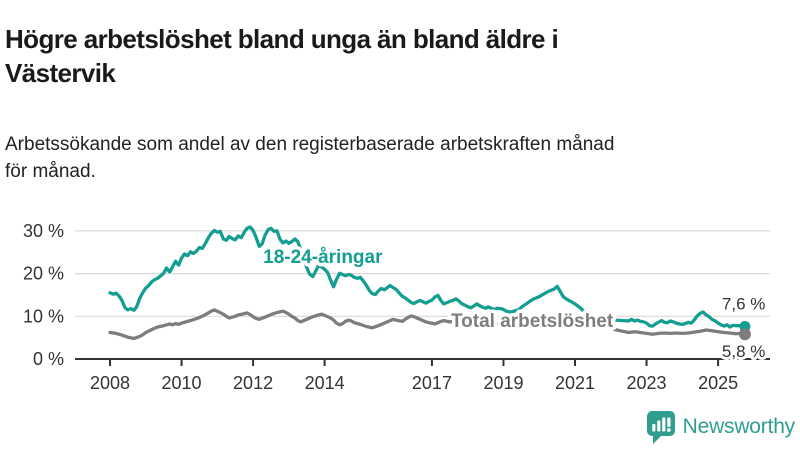 The image size is (800, 450). I want to click on x-tick-label: 2021, so click(575, 383).